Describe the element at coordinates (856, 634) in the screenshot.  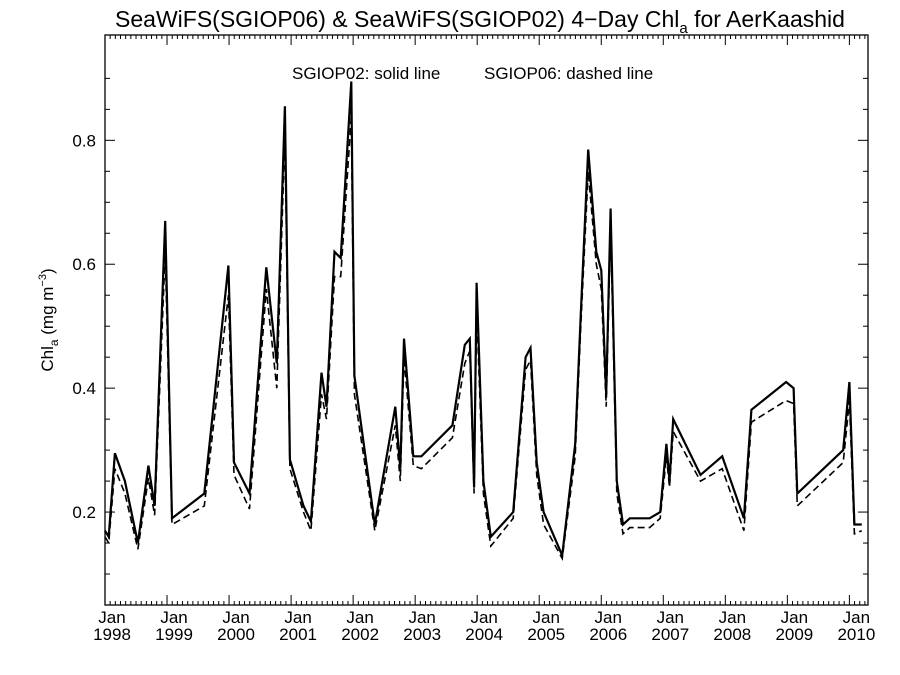
I see `x-tick-year-label: 2010` at that location.